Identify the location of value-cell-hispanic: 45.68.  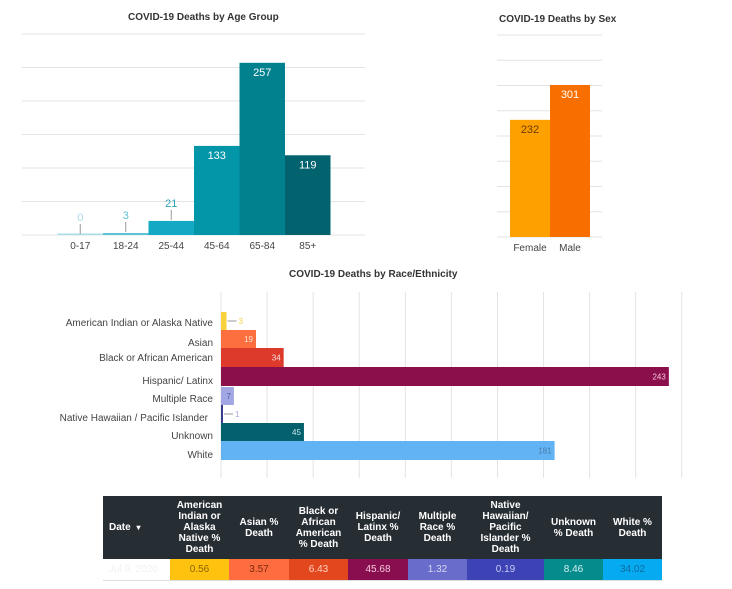
(378, 570).